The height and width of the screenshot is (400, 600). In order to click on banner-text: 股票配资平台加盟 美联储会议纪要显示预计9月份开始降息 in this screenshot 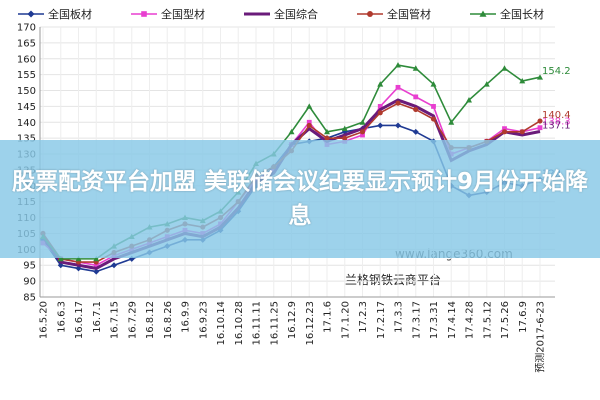, I will do `click(299, 199)`.